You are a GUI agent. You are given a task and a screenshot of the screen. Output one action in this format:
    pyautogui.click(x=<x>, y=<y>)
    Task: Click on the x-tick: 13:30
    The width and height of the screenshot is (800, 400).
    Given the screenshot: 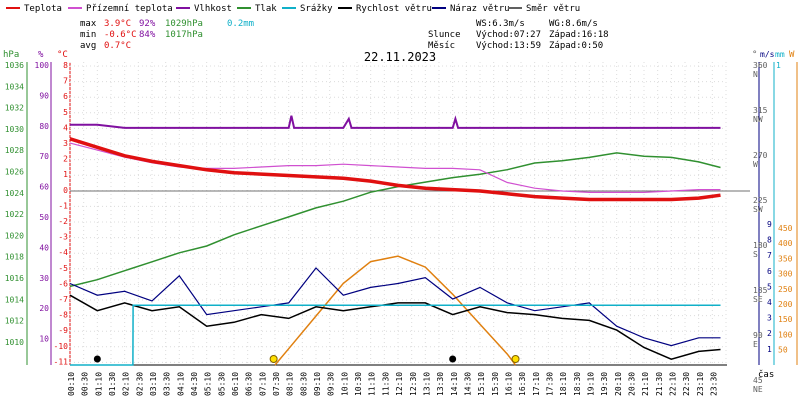 What is the action you would take?
    pyautogui.click(x=440, y=384)
    